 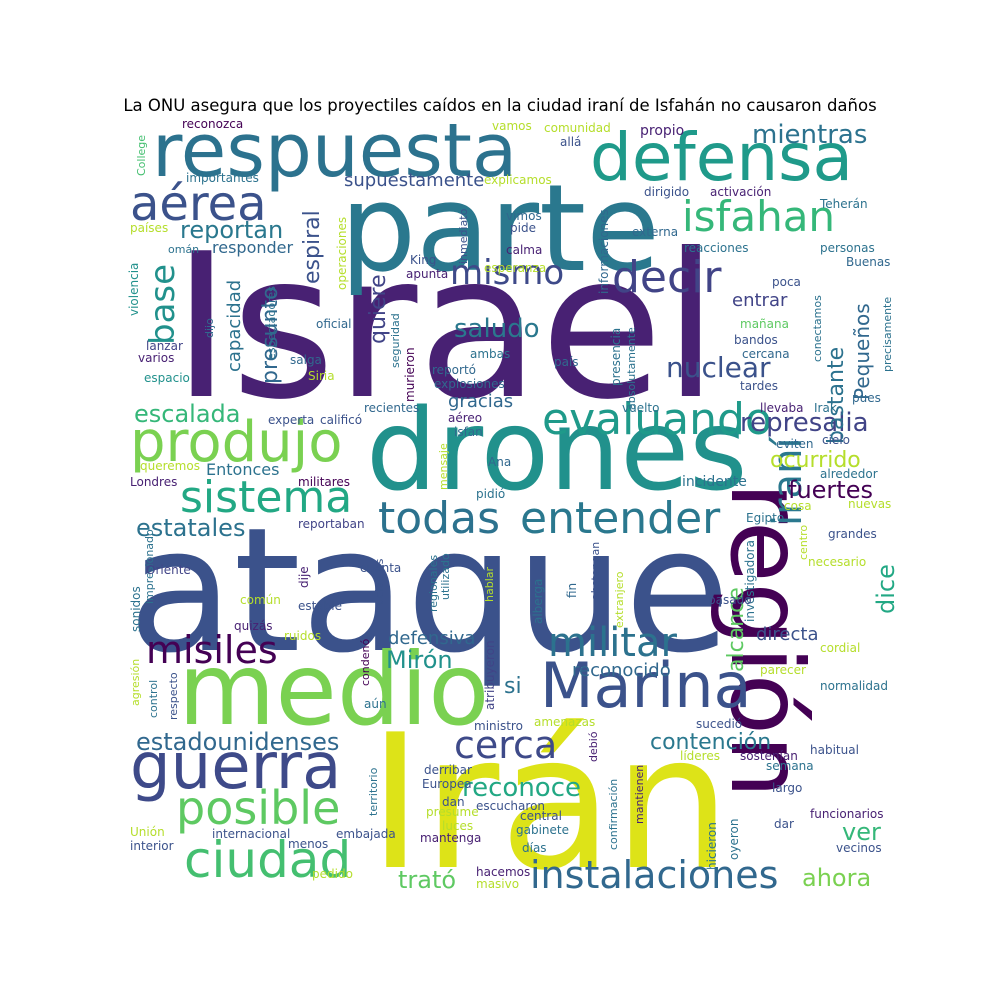 What do you see at coordinates (849, 474) in the screenshot?
I see `word-alrededor: alrededor` at bounding box center [849, 474].